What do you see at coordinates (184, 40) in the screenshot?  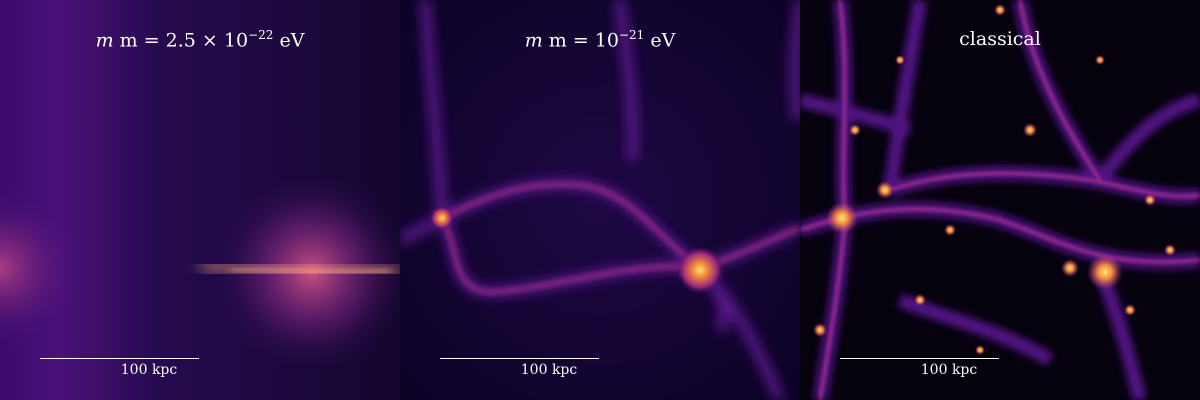 I see `label-text: m = 2.5 × 10` at bounding box center [184, 40].